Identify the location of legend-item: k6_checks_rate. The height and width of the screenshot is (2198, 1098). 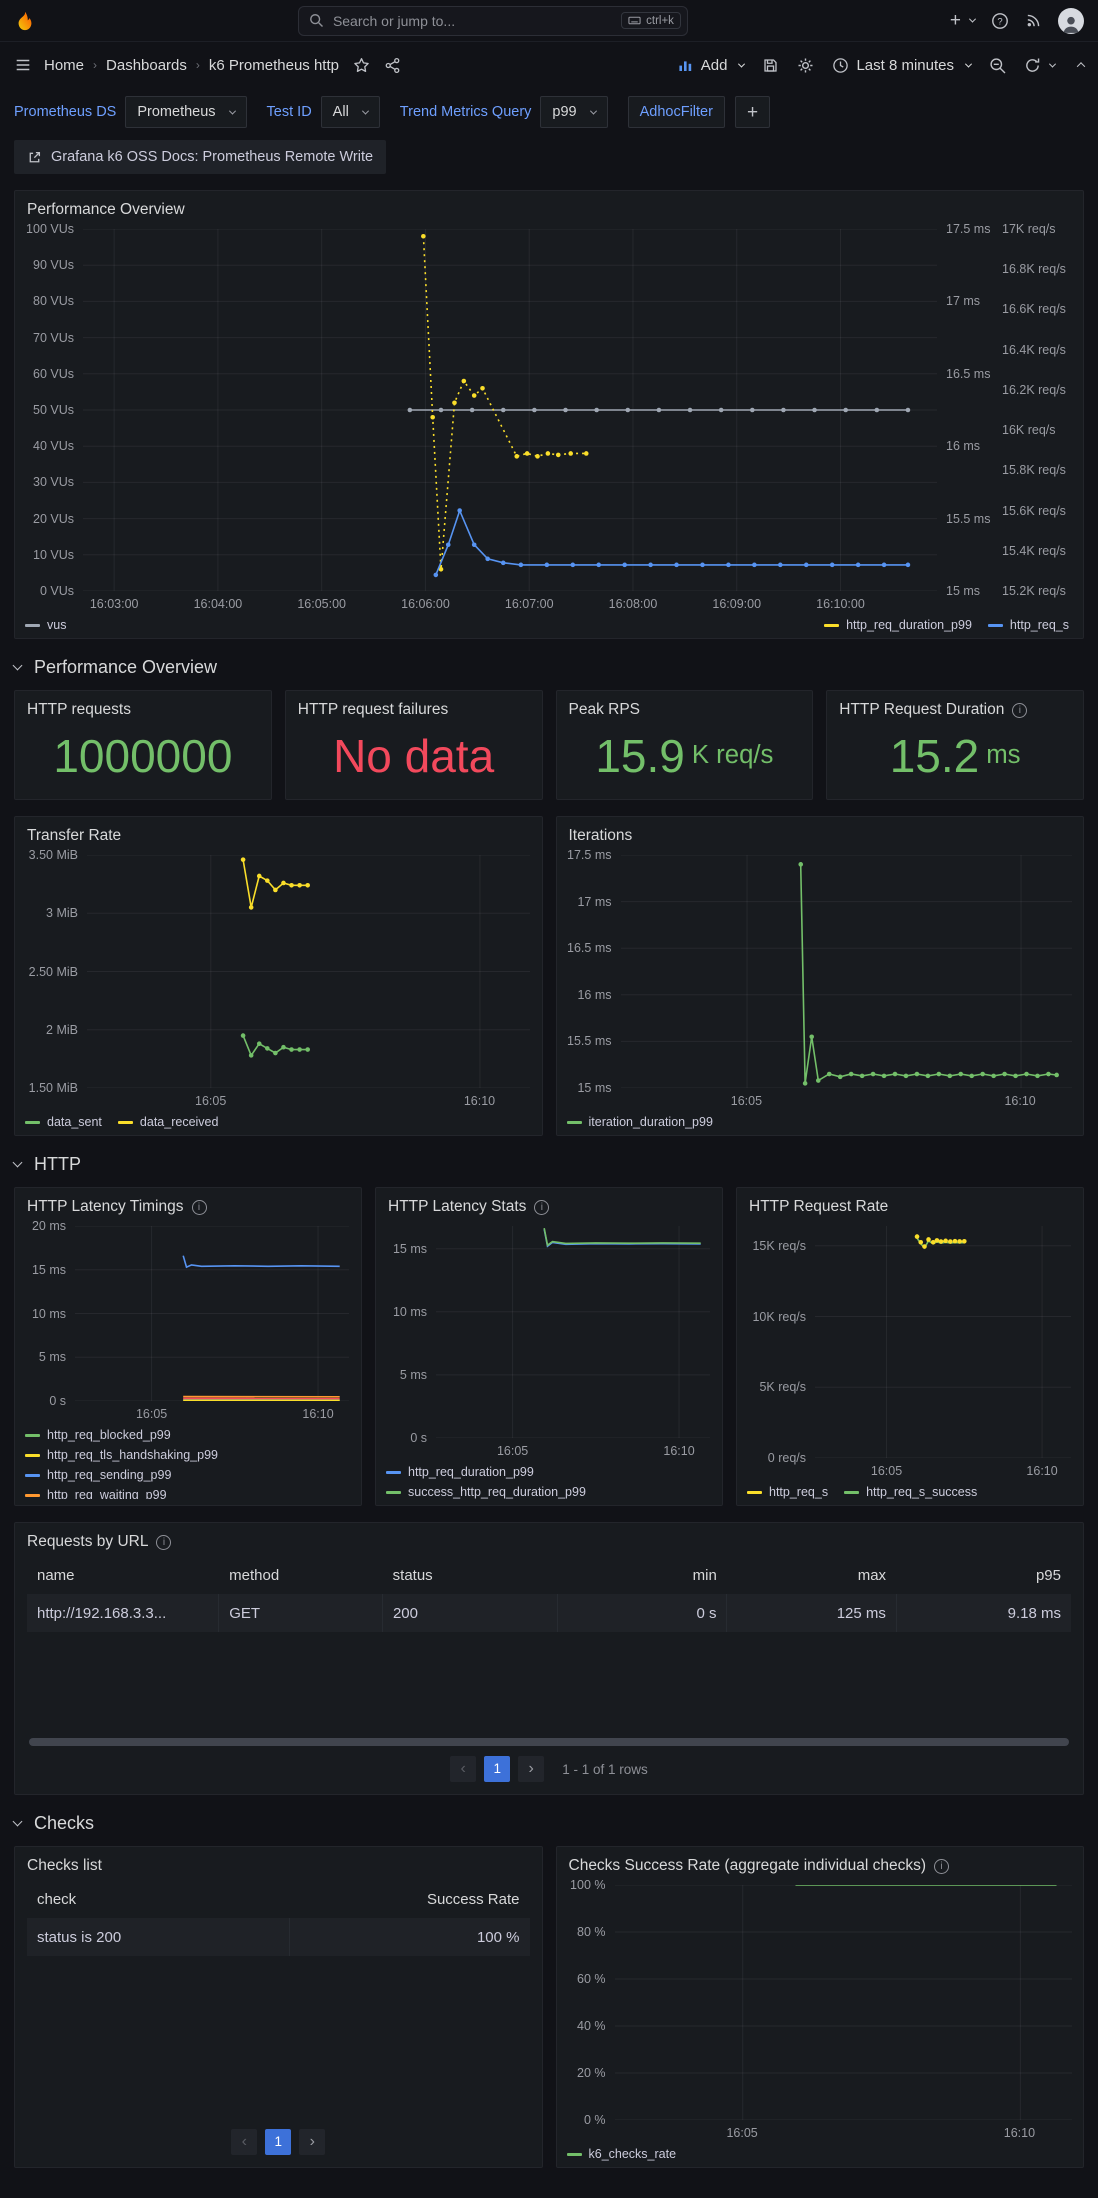
(621, 2154).